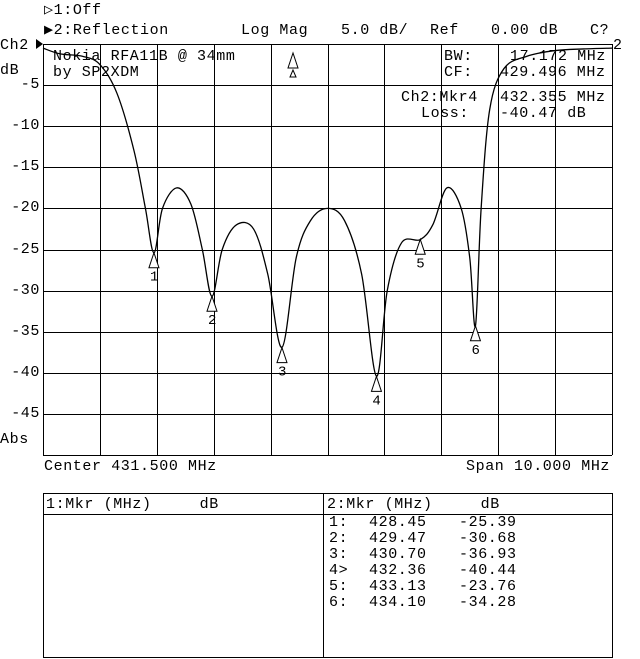 This screenshot has height=659, width=640. I want to click on marker-row-db: -23.76, so click(488, 586).